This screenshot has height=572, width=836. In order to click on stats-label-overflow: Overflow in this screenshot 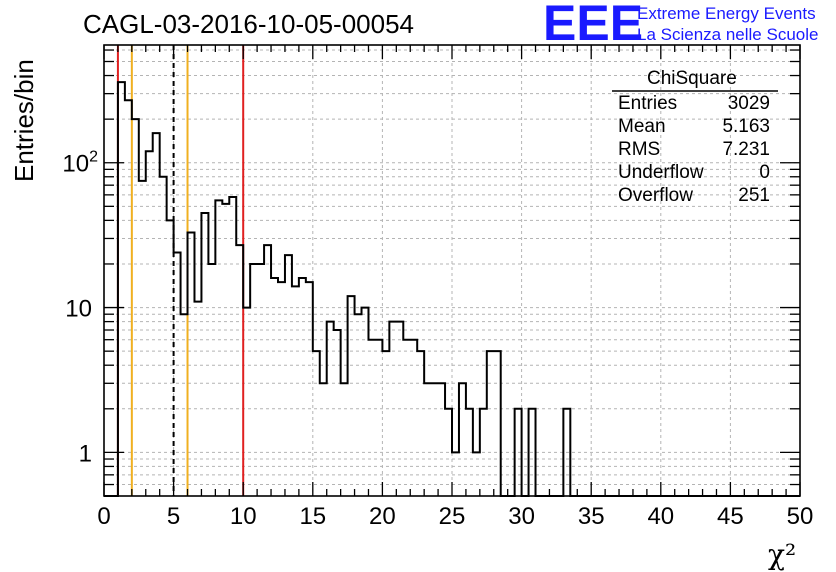, I will do `click(655, 195)`.